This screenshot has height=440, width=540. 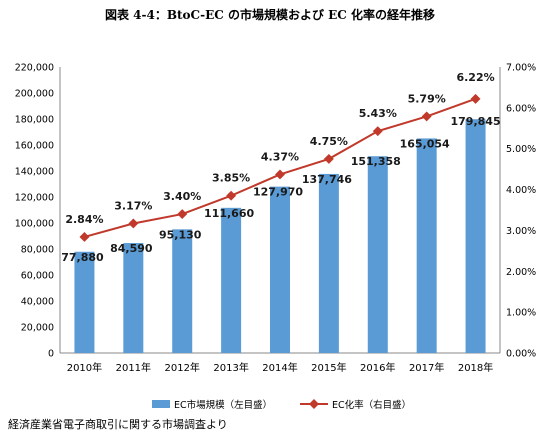 What do you see at coordinates (34, 146) in the screenshot?
I see `y-left-tick-label: 160,000` at bounding box center [34, 146].